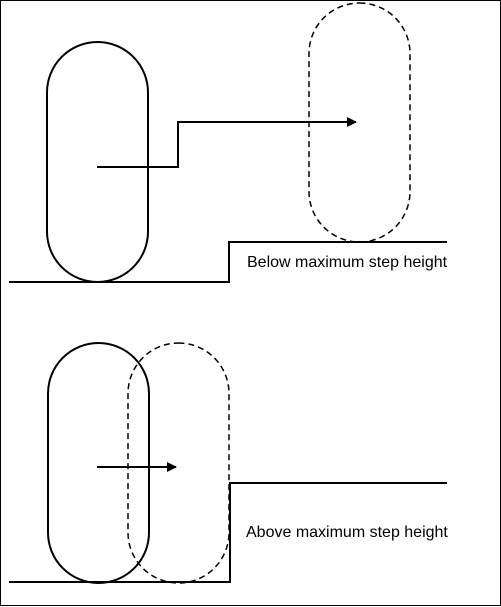 The width and height of the screenshot is (501, 607). I want to click on label-below-max-step: Below maximum step height, so click(347, 263).